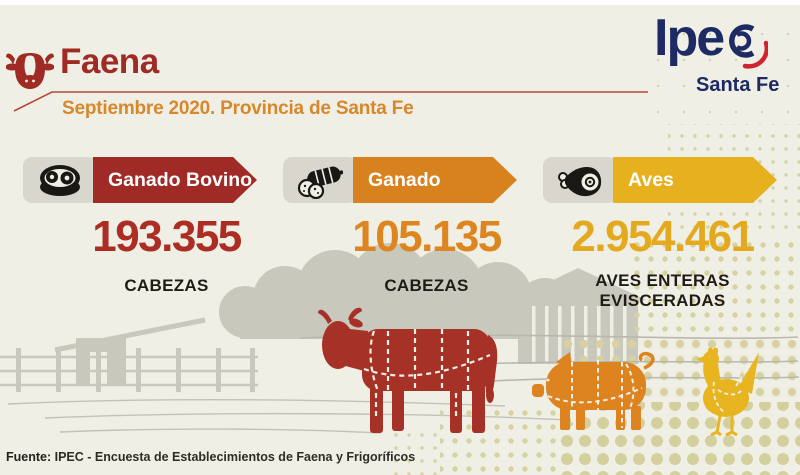 This screenshot has height=475, width=800. I want to click on ipec-logo: Ipe Santa Fe, so click(723, 57).